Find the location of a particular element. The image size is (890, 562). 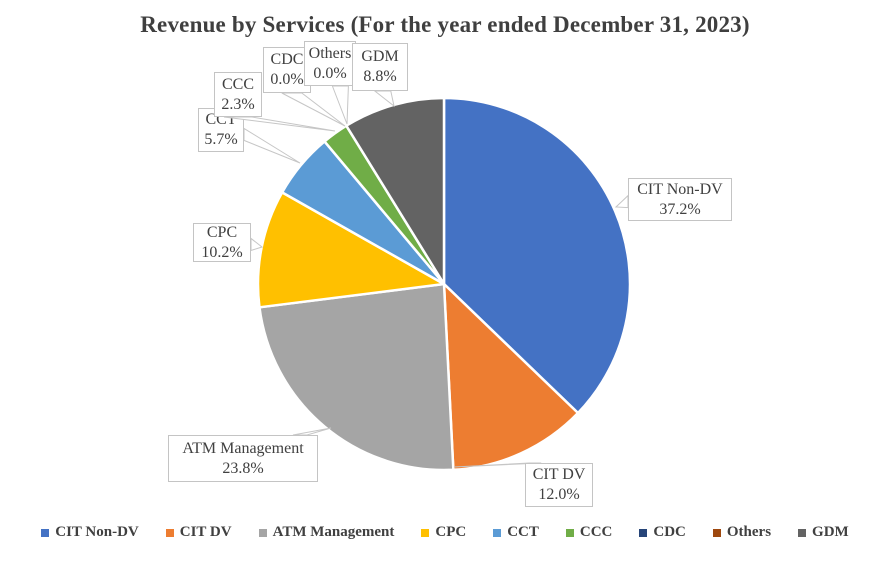

legend-item-cit-non-dv: CIT Non-DV is located at coordinates (90, 532).